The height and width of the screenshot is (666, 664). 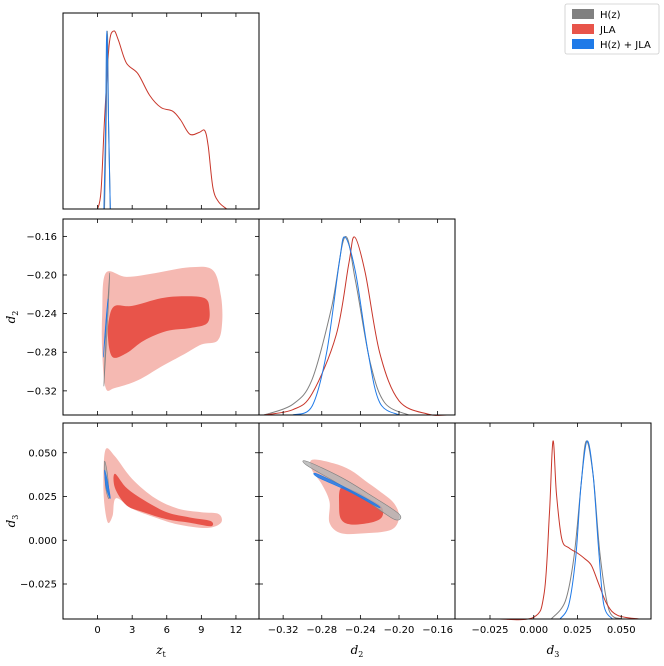 What do you see at coordinates (621, 630) in the screenshot?
I see `x-tick-label-d_3-3: 0.050` at bounding box center [621, 630].